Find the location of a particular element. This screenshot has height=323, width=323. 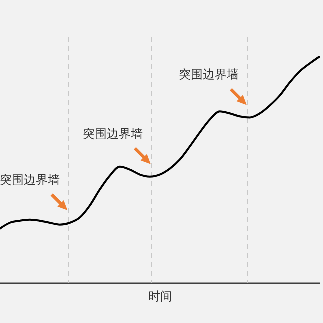

x-axis-title: 时间 is located at coordinates (160, 297).